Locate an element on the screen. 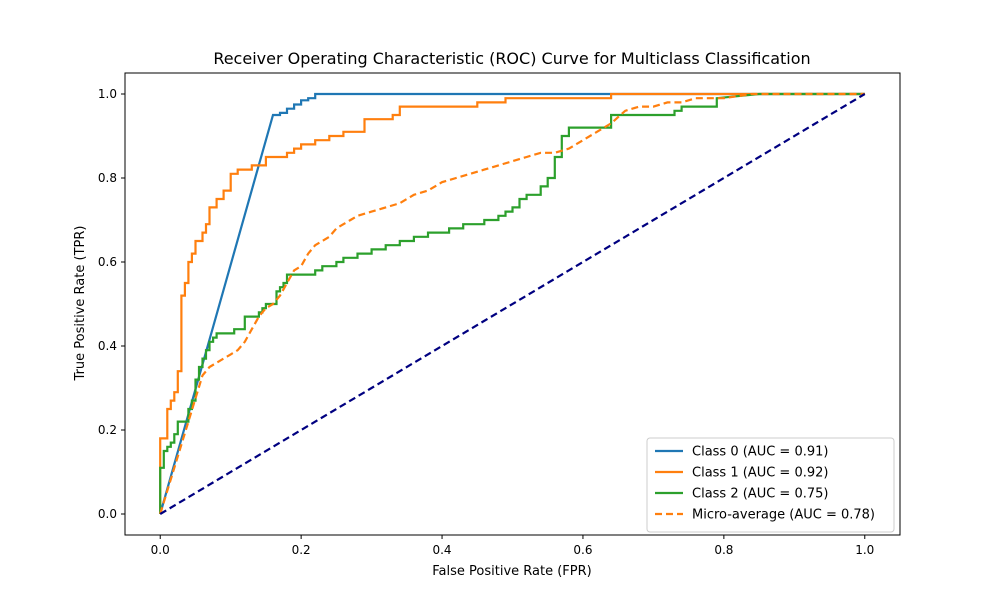 This screenshot has height=604, width=1000. y-axis-label: True Positive Rate (TPR) is located at coordinates (80, 304).